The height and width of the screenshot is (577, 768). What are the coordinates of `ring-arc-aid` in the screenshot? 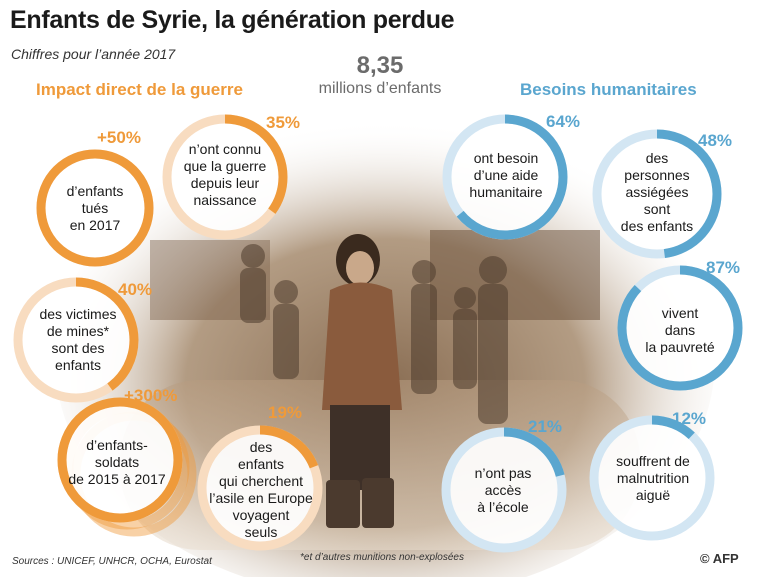 It's located at (505, 177).